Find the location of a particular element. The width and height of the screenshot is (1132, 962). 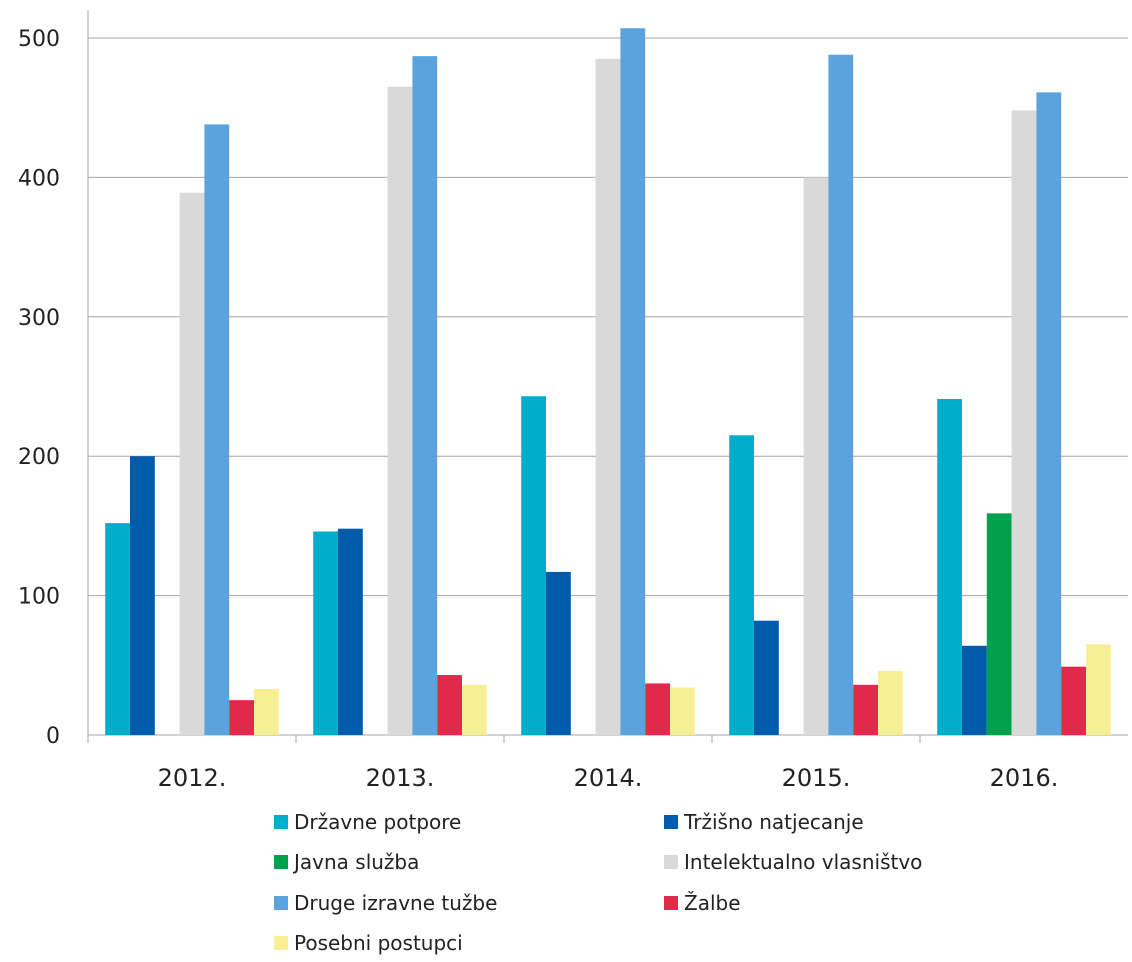

x-tick-label: 2012. is located at coordinates (192, 778).